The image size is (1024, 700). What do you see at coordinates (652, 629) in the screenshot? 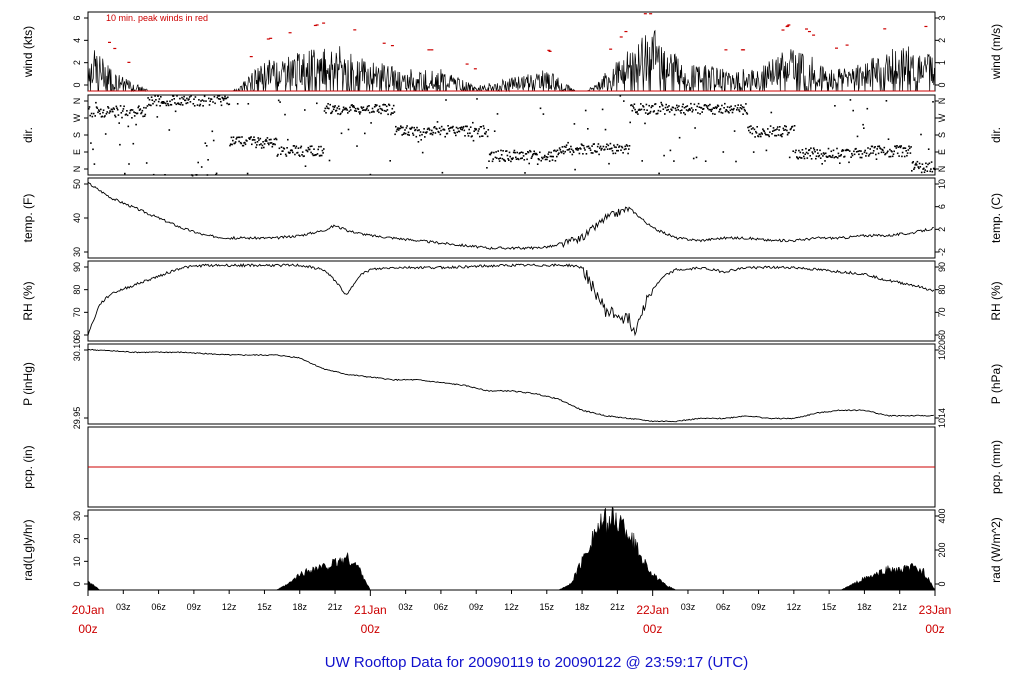
I see `date-tick-hour: 00z` at bounding box center [652, 629].